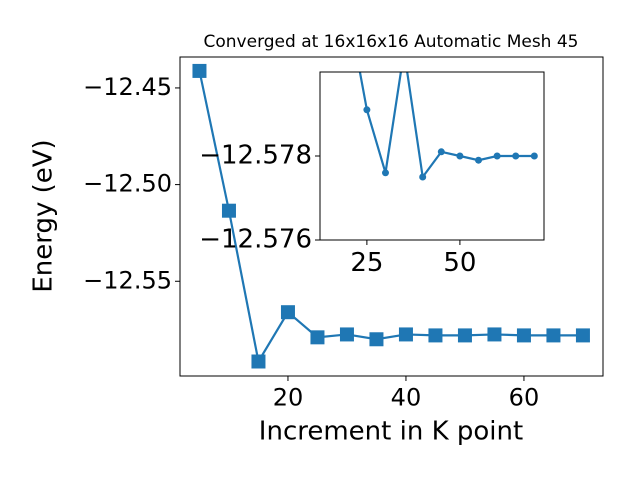 This screenshot has width=640, height=480. What do you see at coordinates (255, 240) in the screenshot?
I see `y-tick-label: −12.576` at bounding box center [255, 240].